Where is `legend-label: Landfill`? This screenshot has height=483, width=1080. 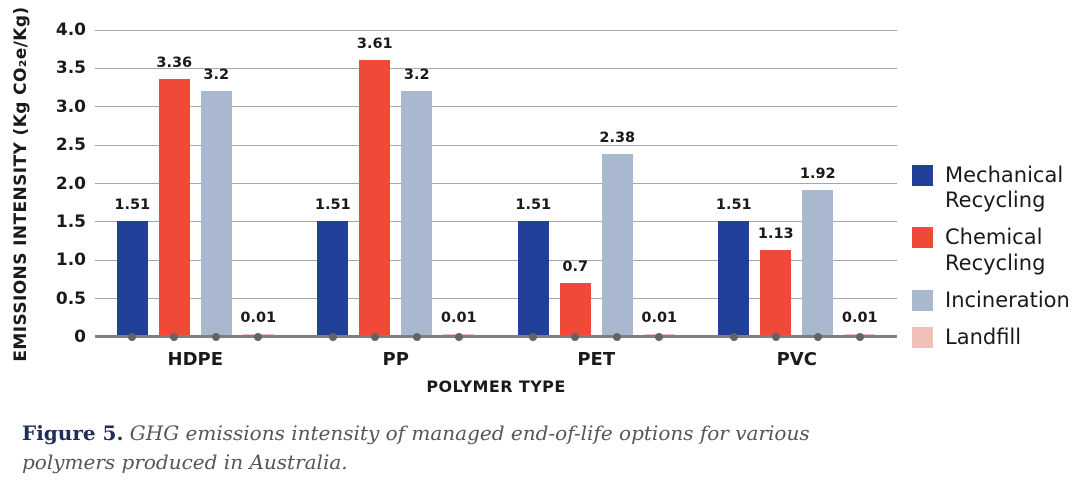 legend-label: Landfill is located at coordinates (983, 336).